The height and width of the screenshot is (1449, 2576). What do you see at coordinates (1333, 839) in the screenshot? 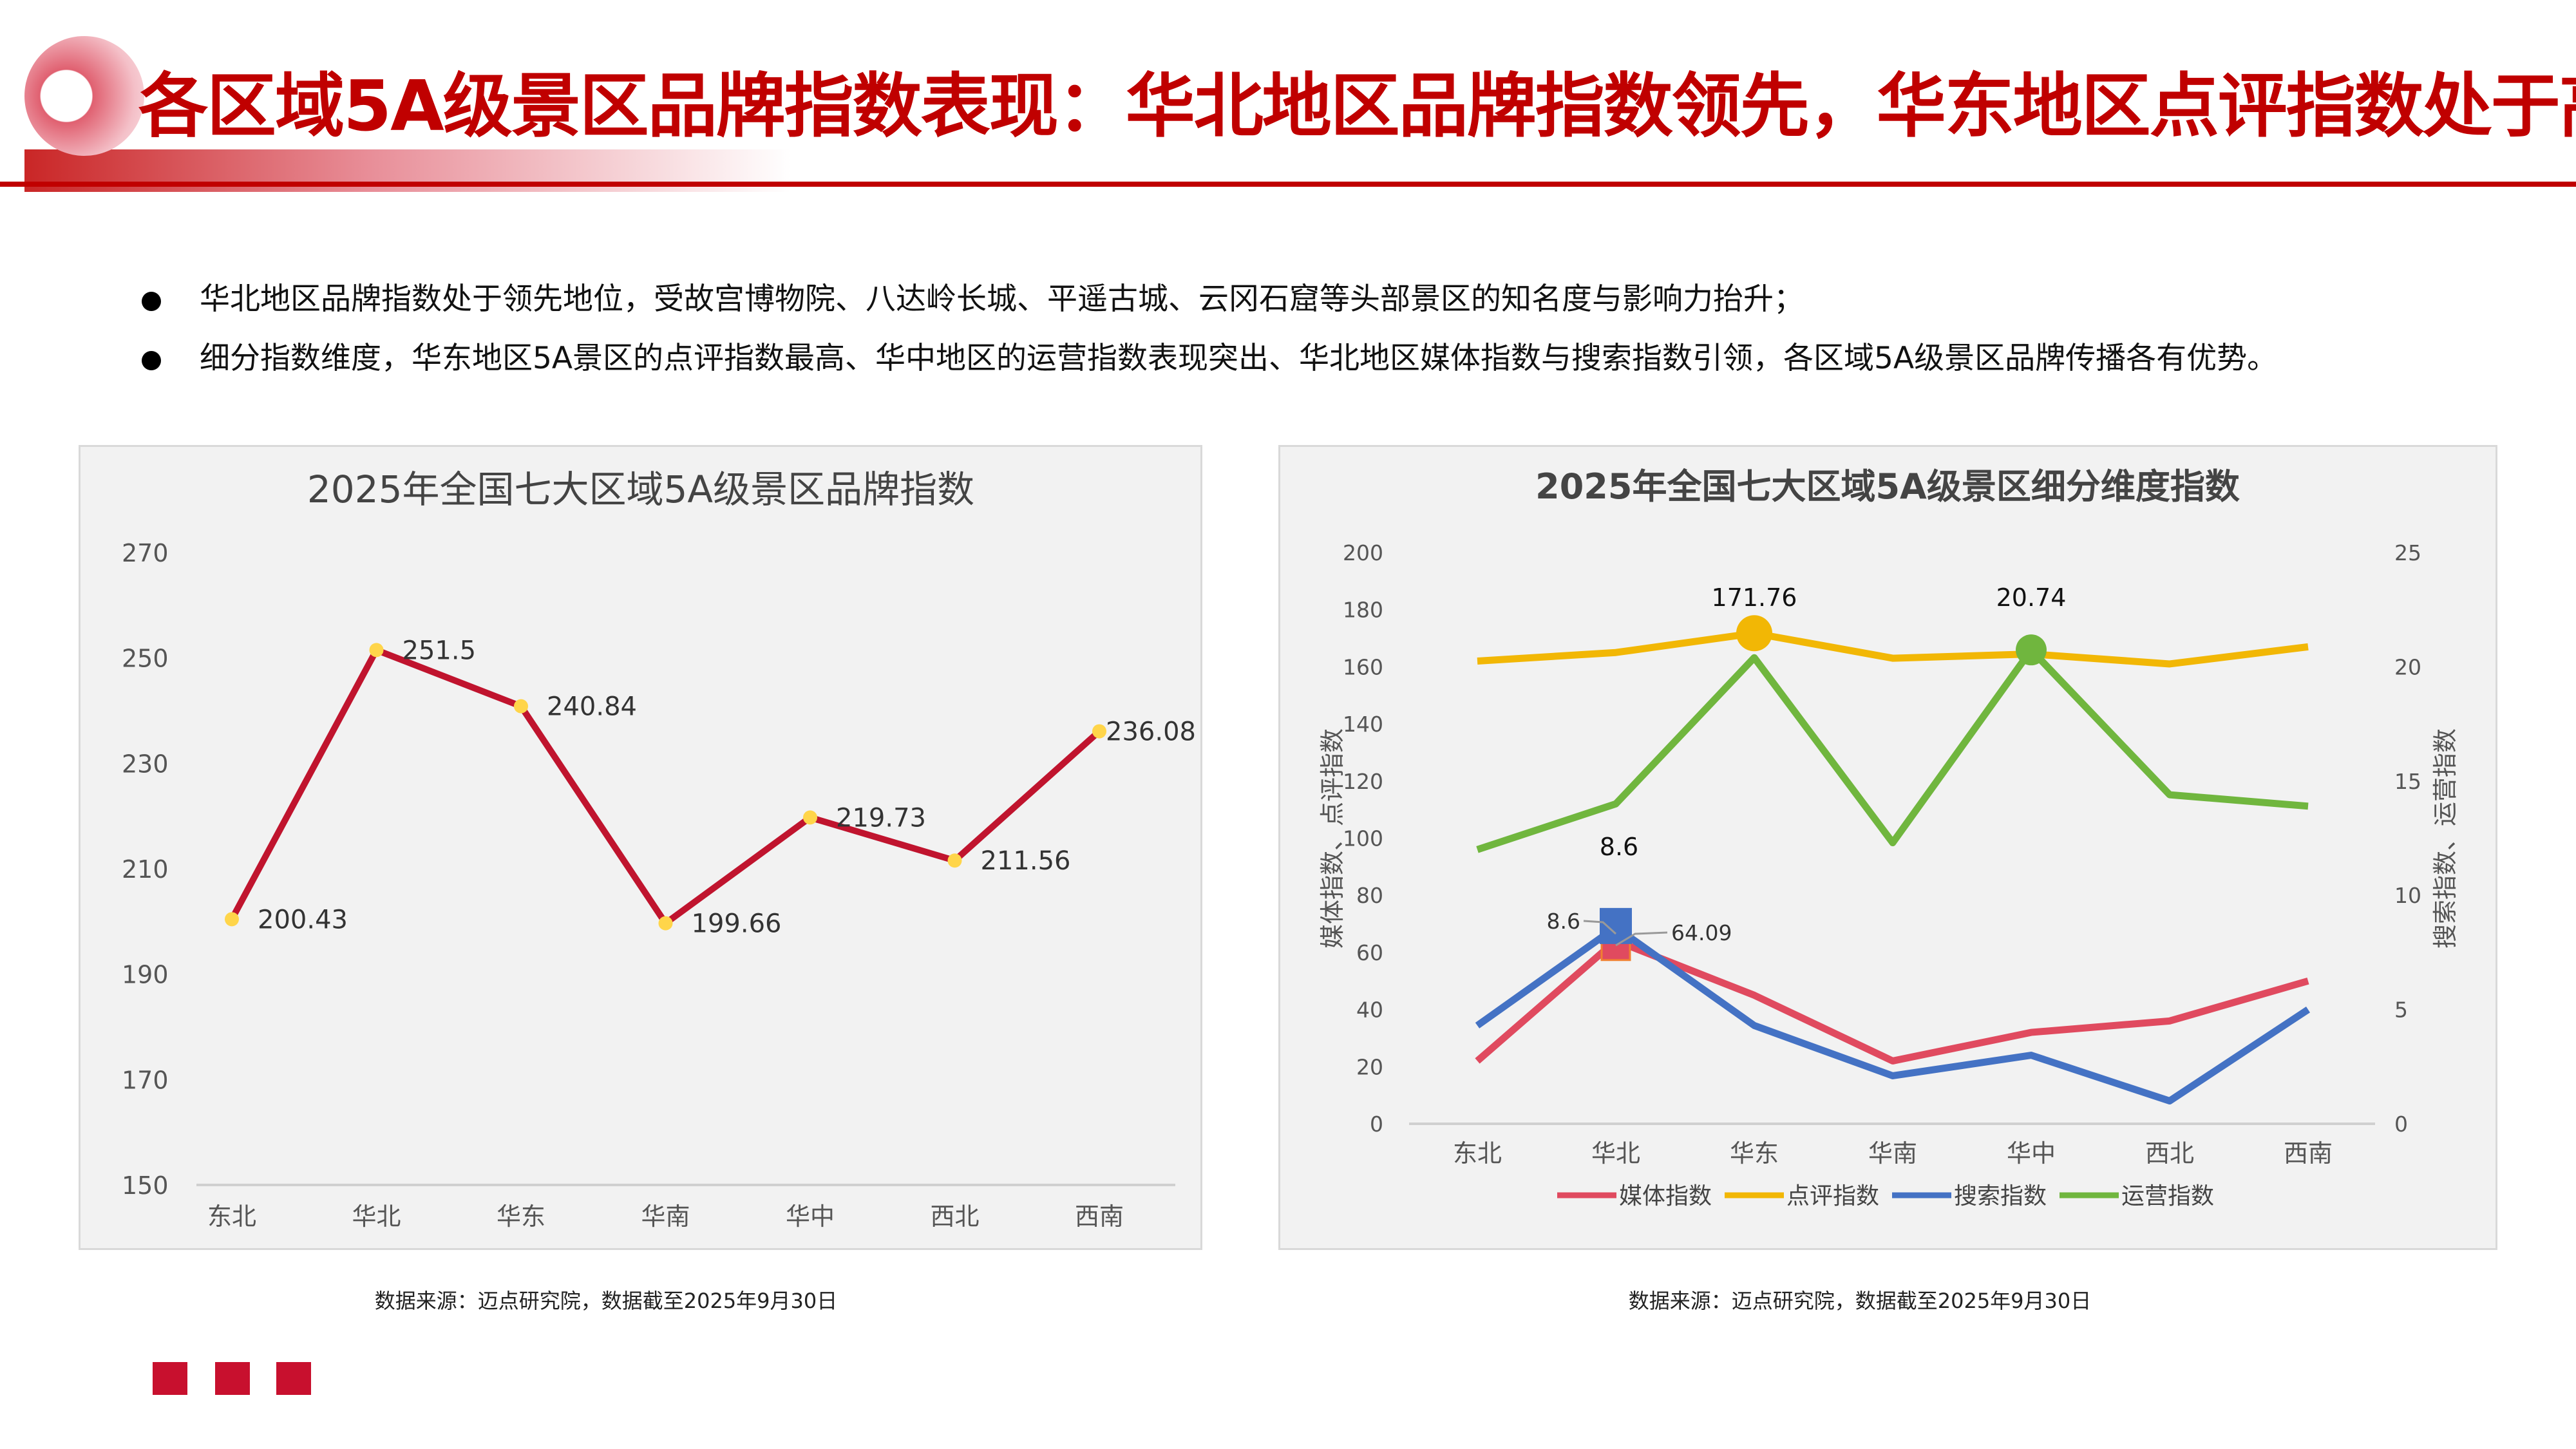
I see `y-axis-title: 媒体指数、点评指数` at bounding box center [1333, 839].